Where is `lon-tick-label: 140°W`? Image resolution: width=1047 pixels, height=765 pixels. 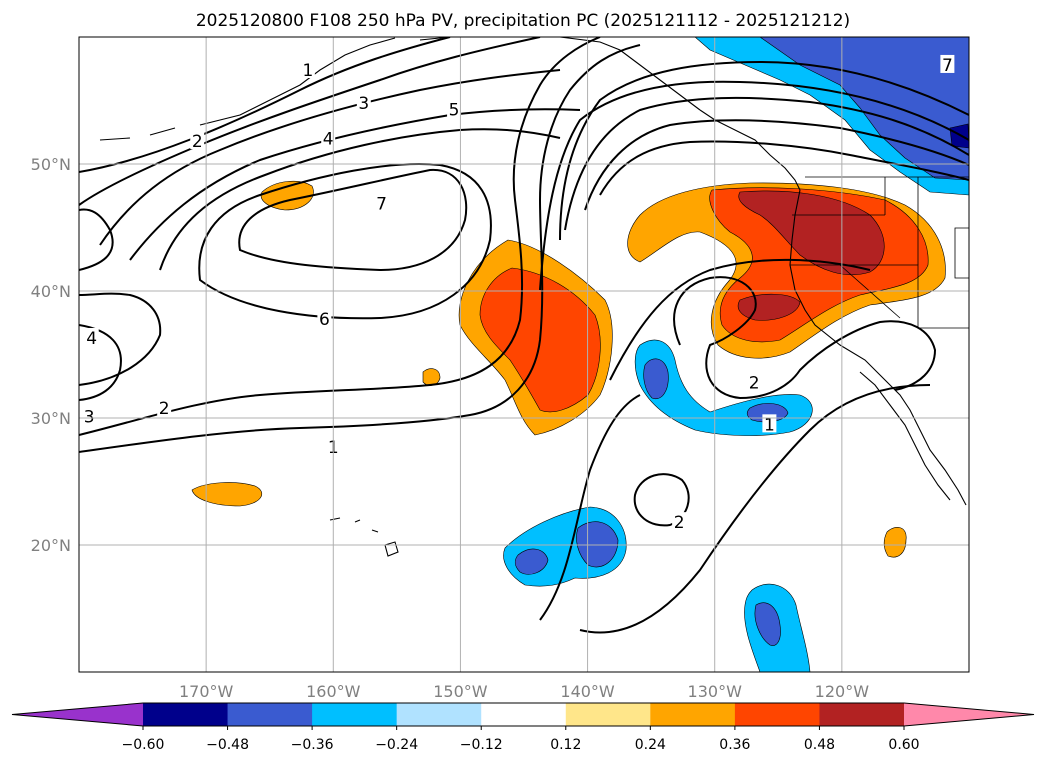
lon-tick-label: 140°W is located at coordinates (587, 691).